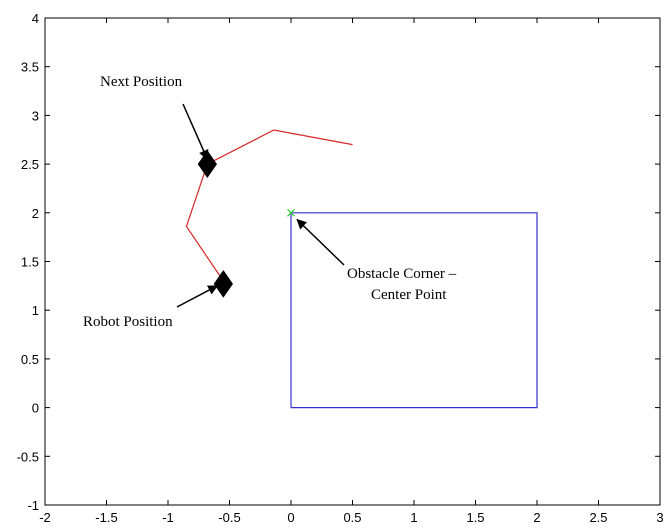 Image resolution: width=668 pixels, height=529 pixels. I want to click on y-tick-label: 1, so click(35, 310).